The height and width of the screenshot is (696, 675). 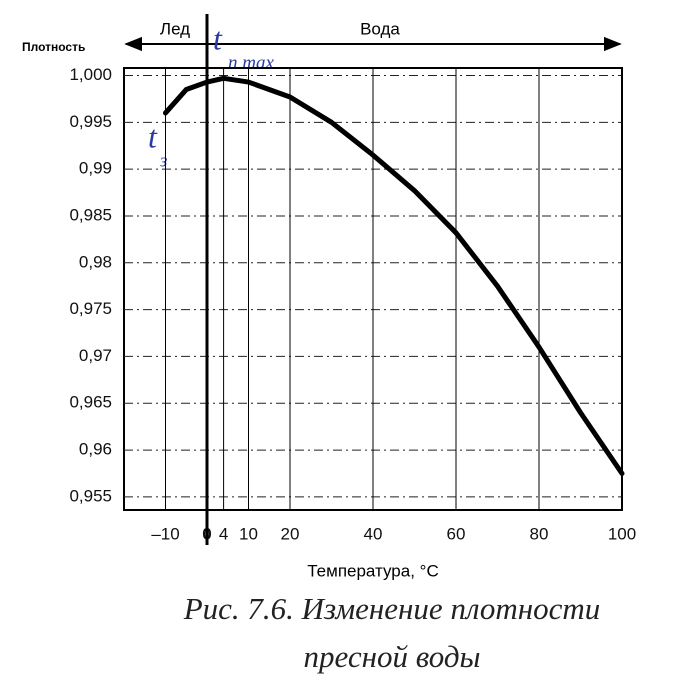 I want to click on y-tick-label: 0,985, so click(x=90, y=214).